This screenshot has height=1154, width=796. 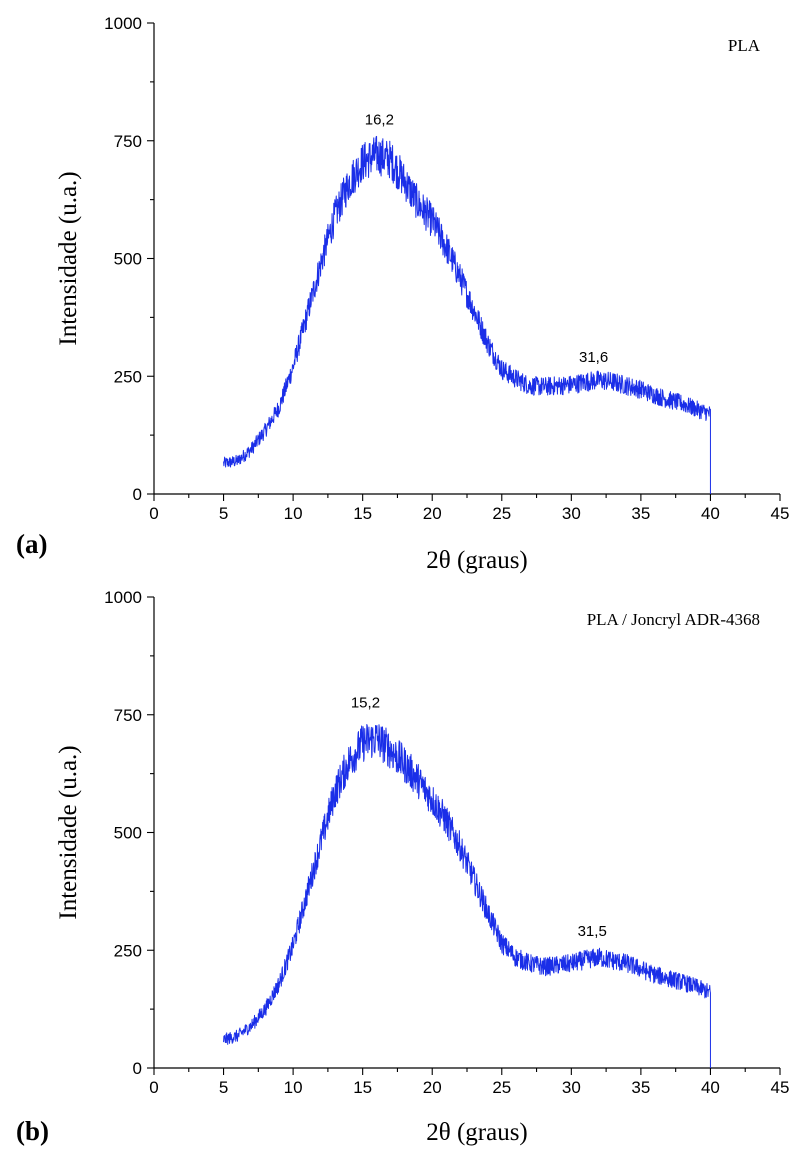 I want to click on panel-label: (a), so click(x=31, y=544).